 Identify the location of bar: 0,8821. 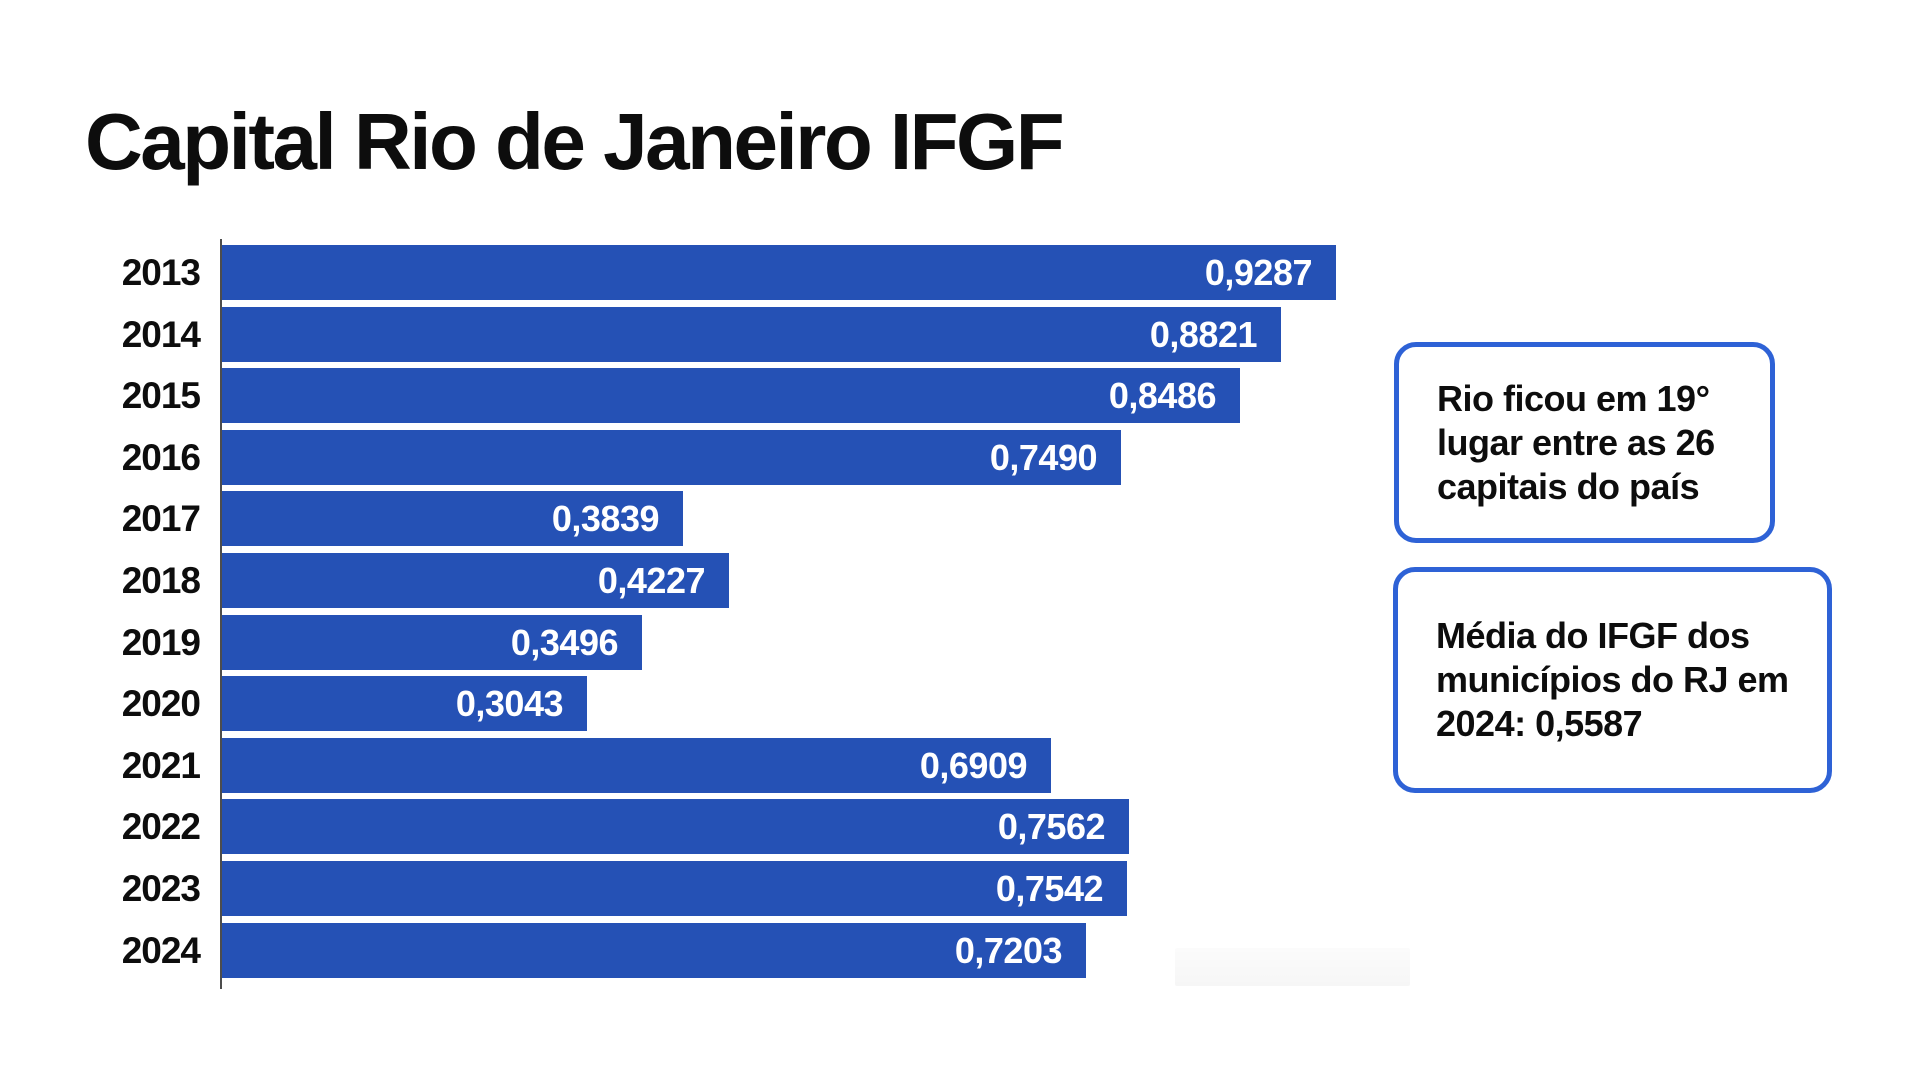
(751, 334).